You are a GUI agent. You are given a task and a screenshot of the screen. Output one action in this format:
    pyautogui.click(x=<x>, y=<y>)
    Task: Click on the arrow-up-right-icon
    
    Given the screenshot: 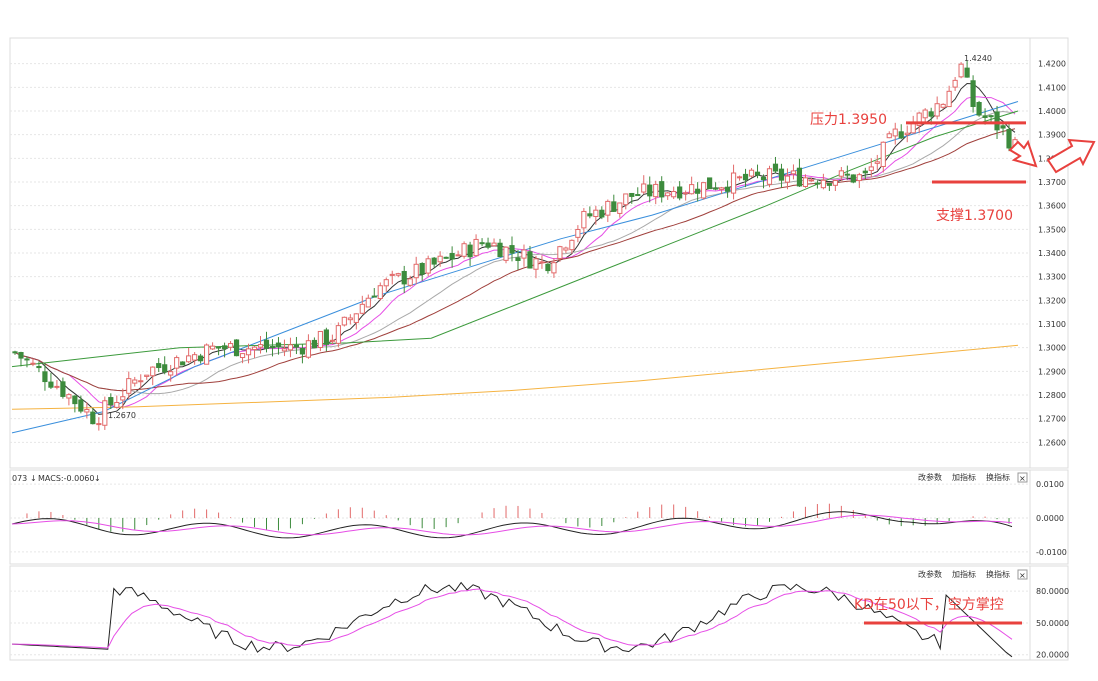 What is the action you would take?
    pyautogui.click(x=1071, y=156)
    